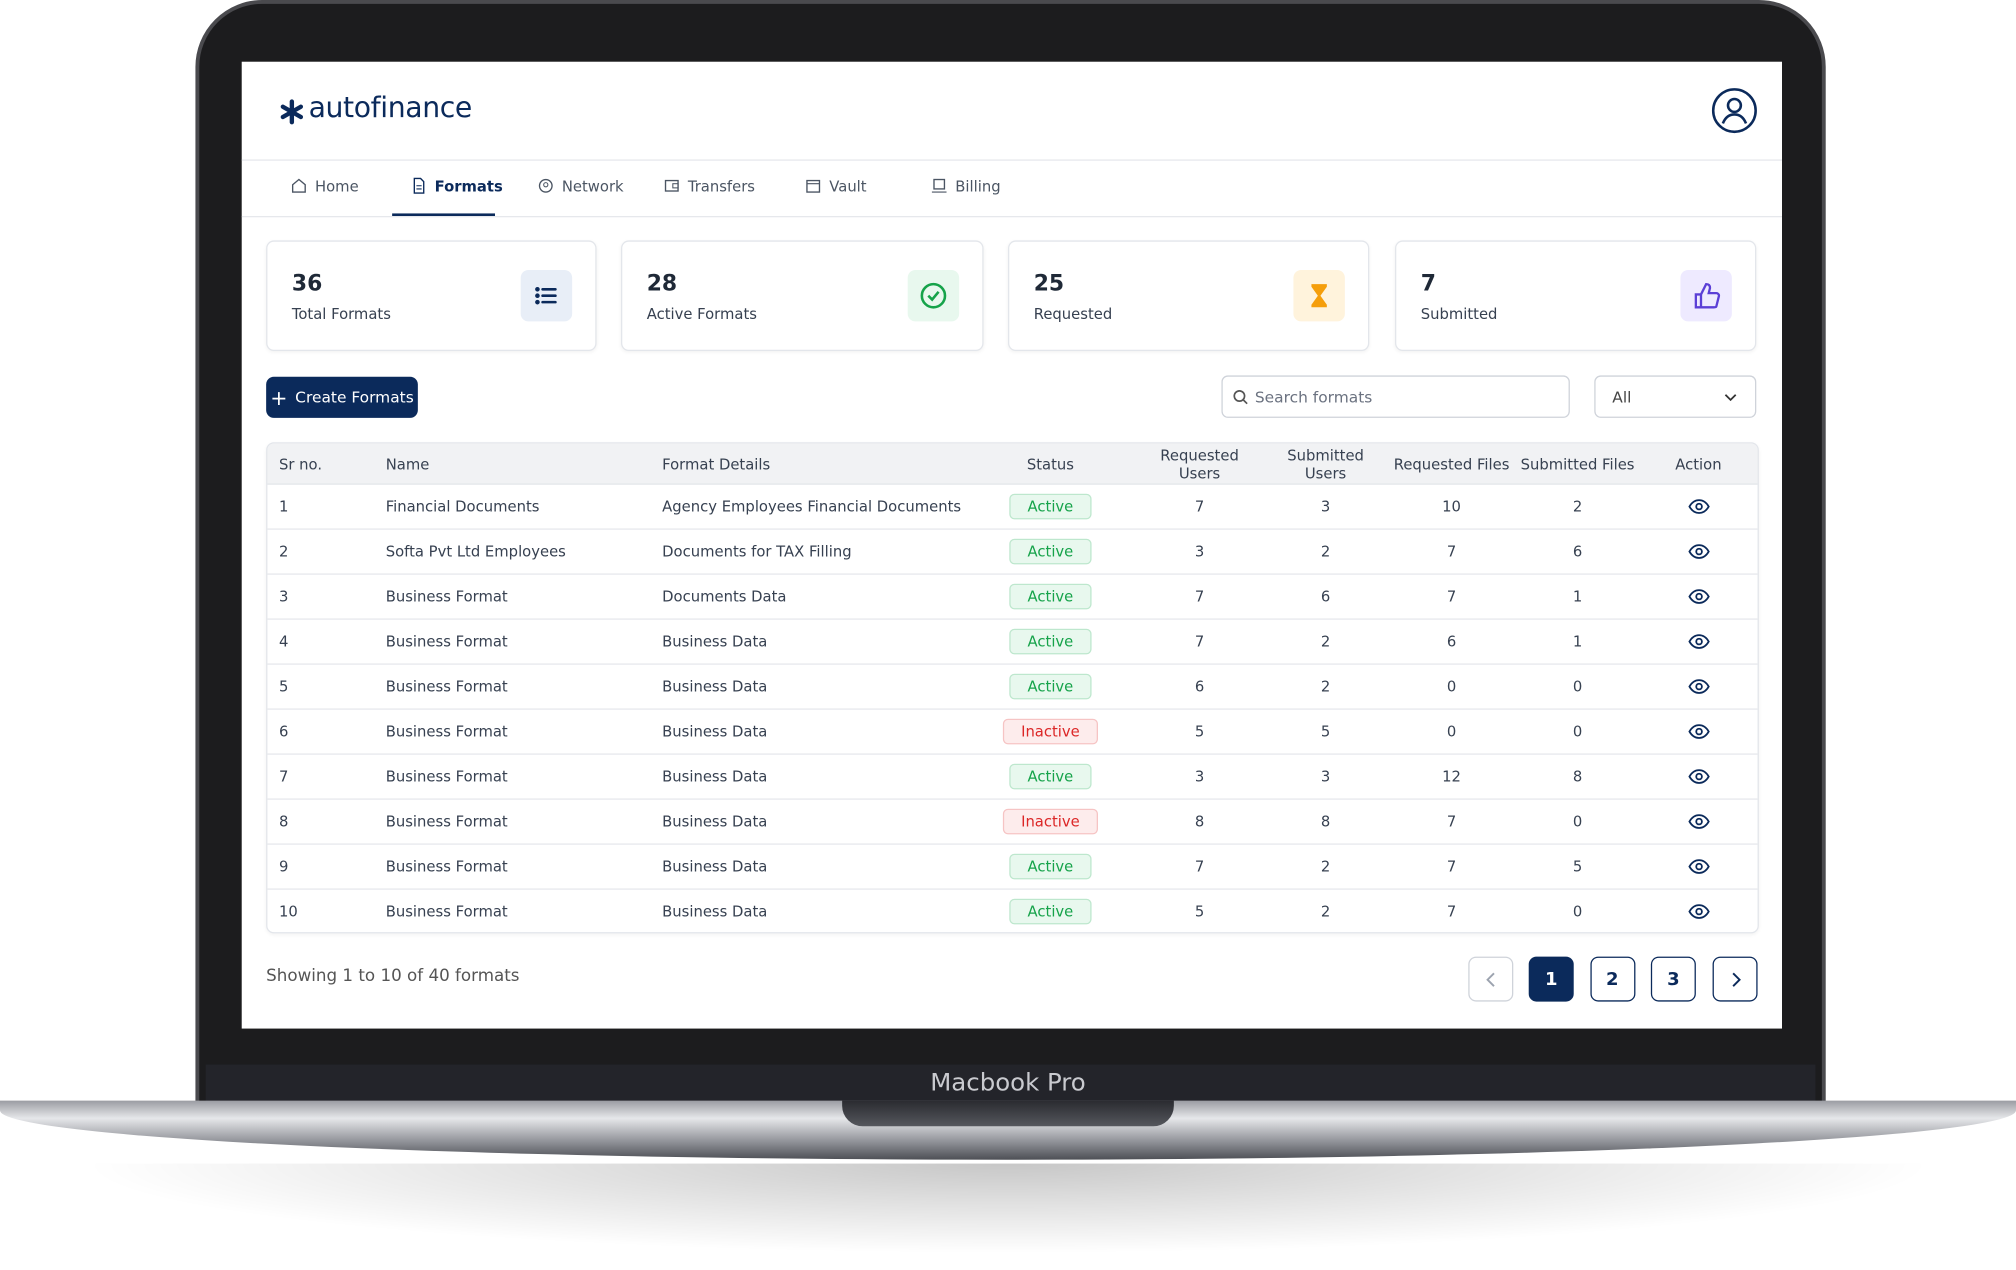 The image size is (2016, 1270). What do you see at coordinates (1673, 979) in the screenshot?
I see `page-button: 3` at bounding box center [1673, 979].